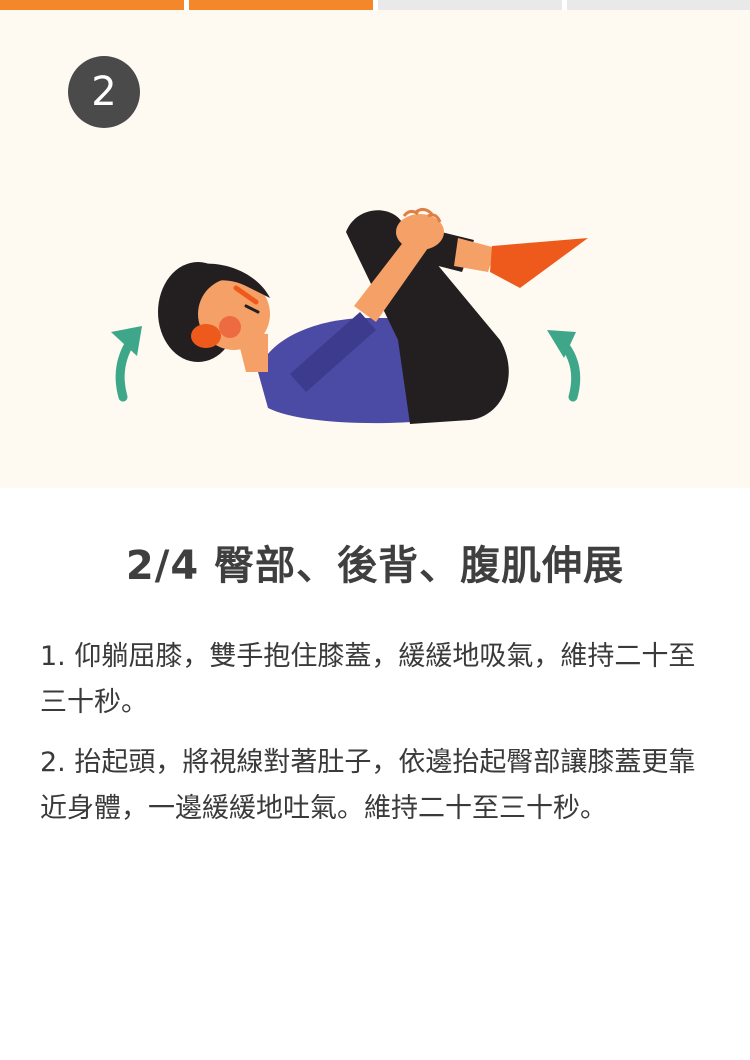  What do you see at coordinates (349, 315) in the screenshot?
I see `knees-to-chest-stretch-illustration` at bounding box center [349, 315].